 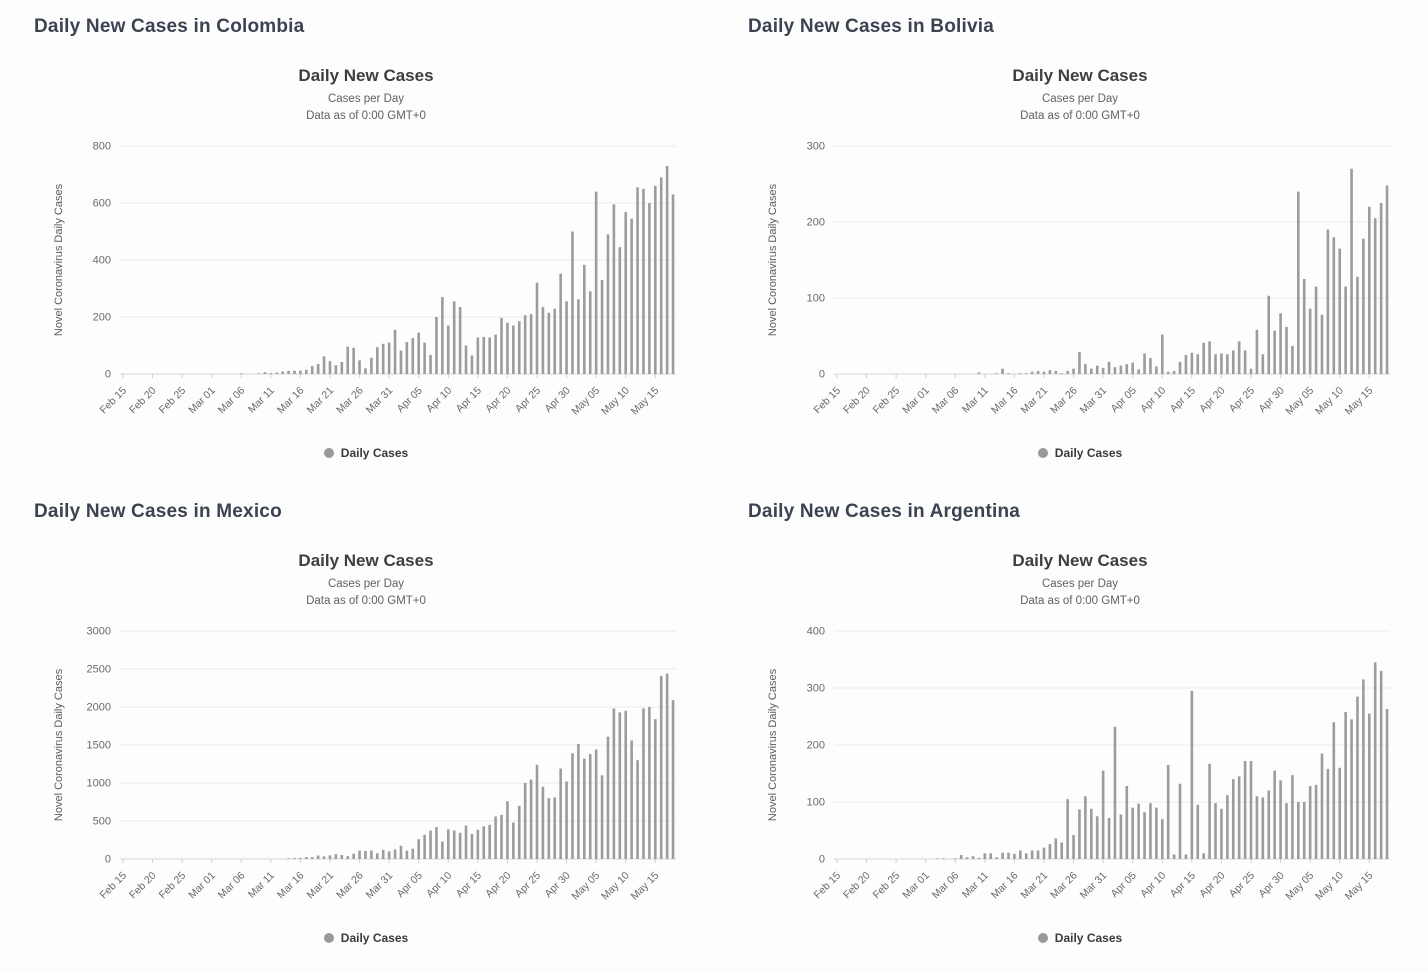 What do you see at coordinates (498, 885) in the screenshot?
I see `svg-text: Apr 20` at bounding box center [498, 885].